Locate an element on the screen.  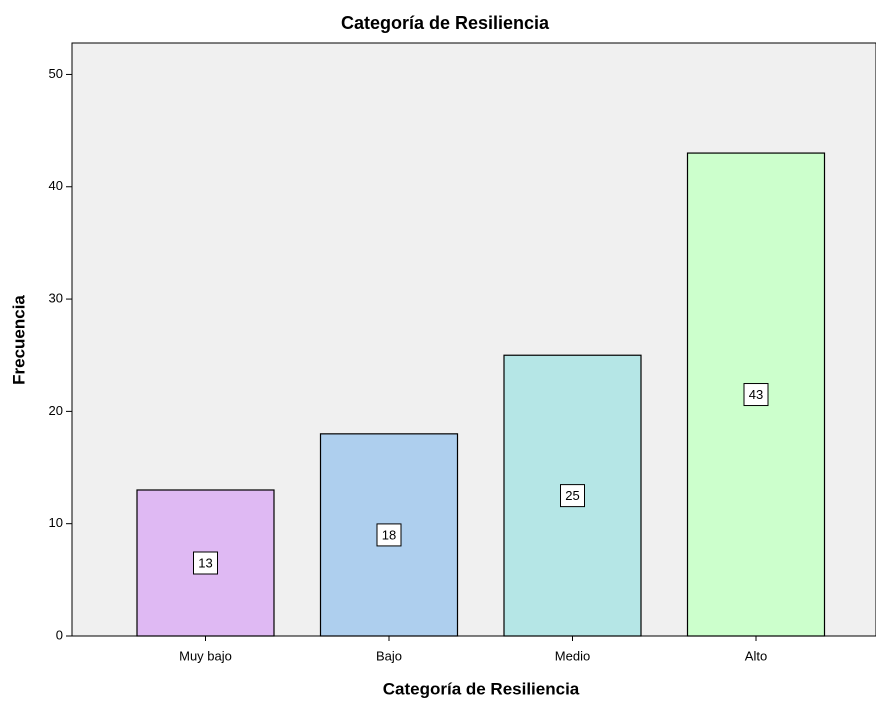
chart-title: Categoría de Resiliencia is located at coordinates (445, 23).